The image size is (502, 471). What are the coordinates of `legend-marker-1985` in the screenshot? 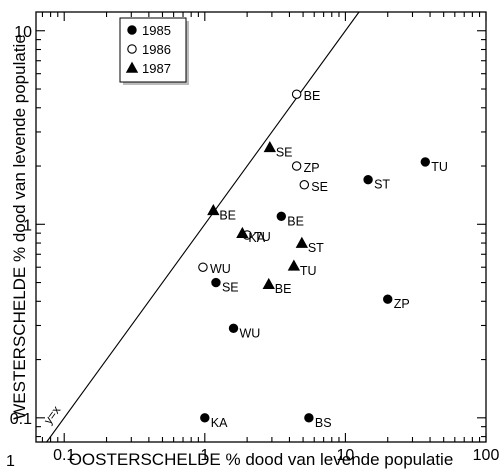 It's located at (132, 30).